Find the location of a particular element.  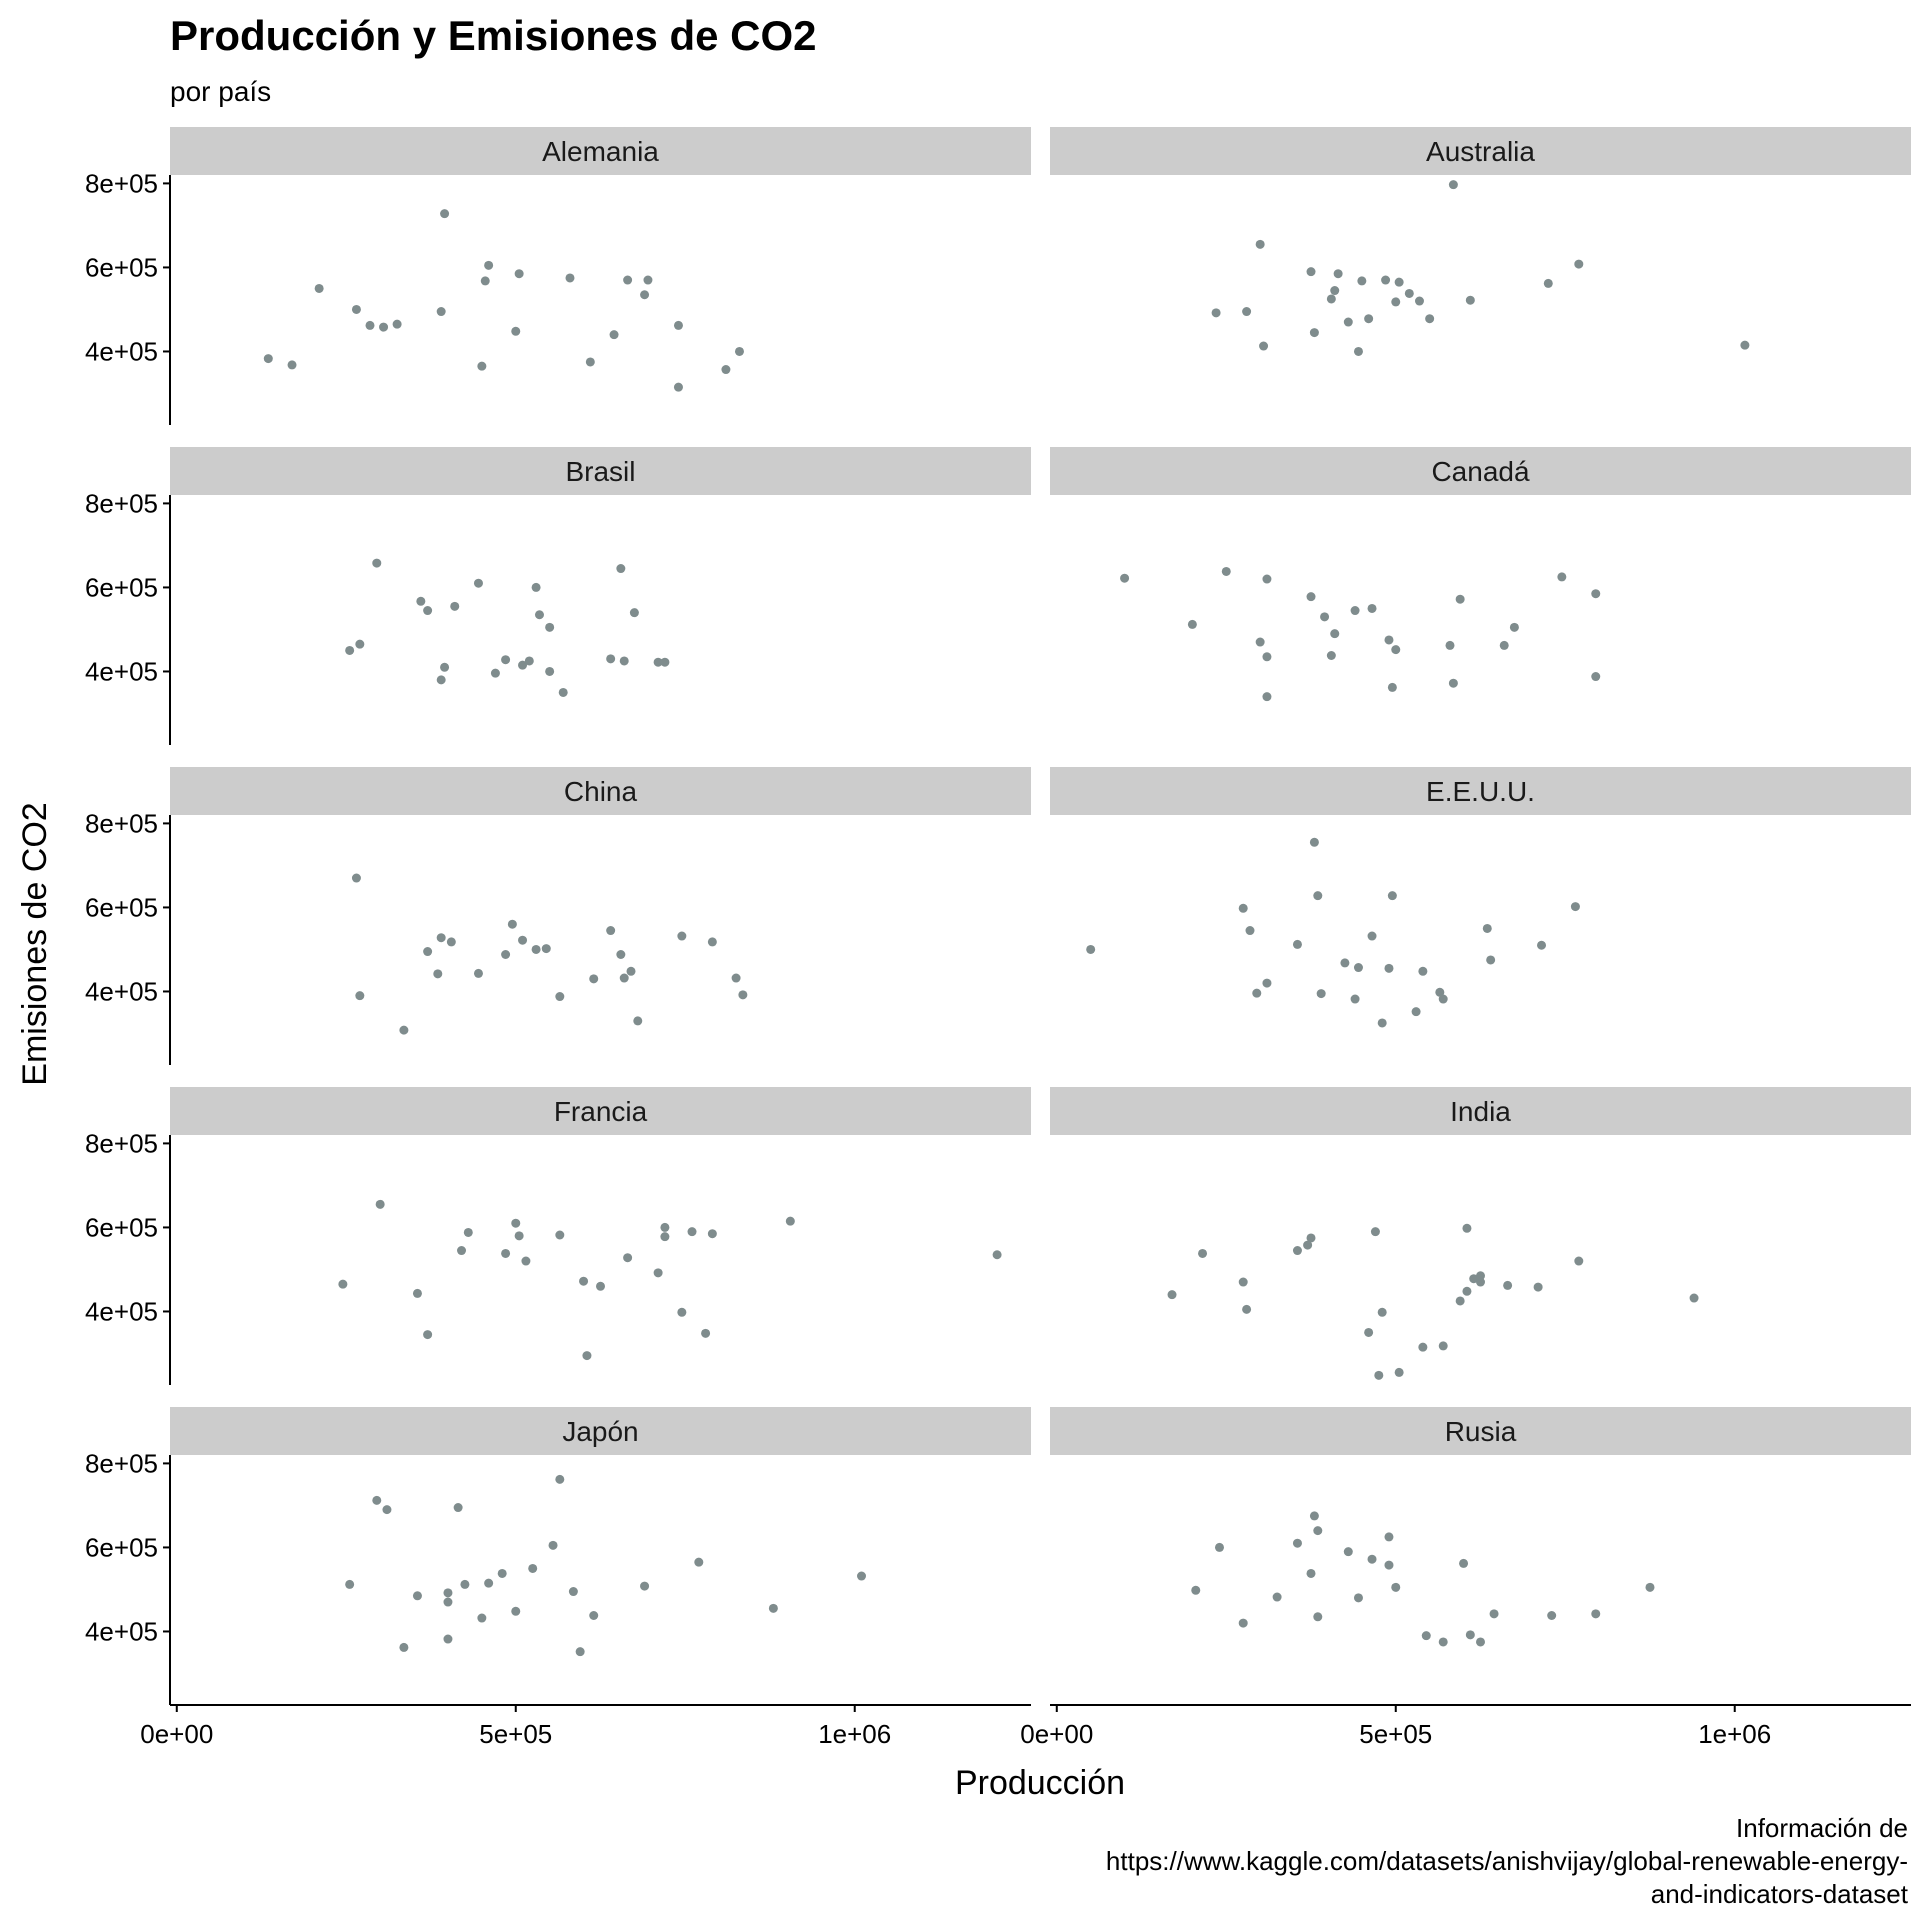

x-axis-title: Producción is located at coordinates (1040, 1783).